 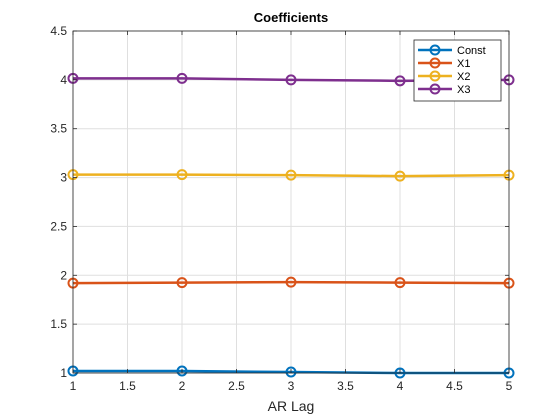 I want to click on y-tick-label: 2.5, so click(x=58, y=226).